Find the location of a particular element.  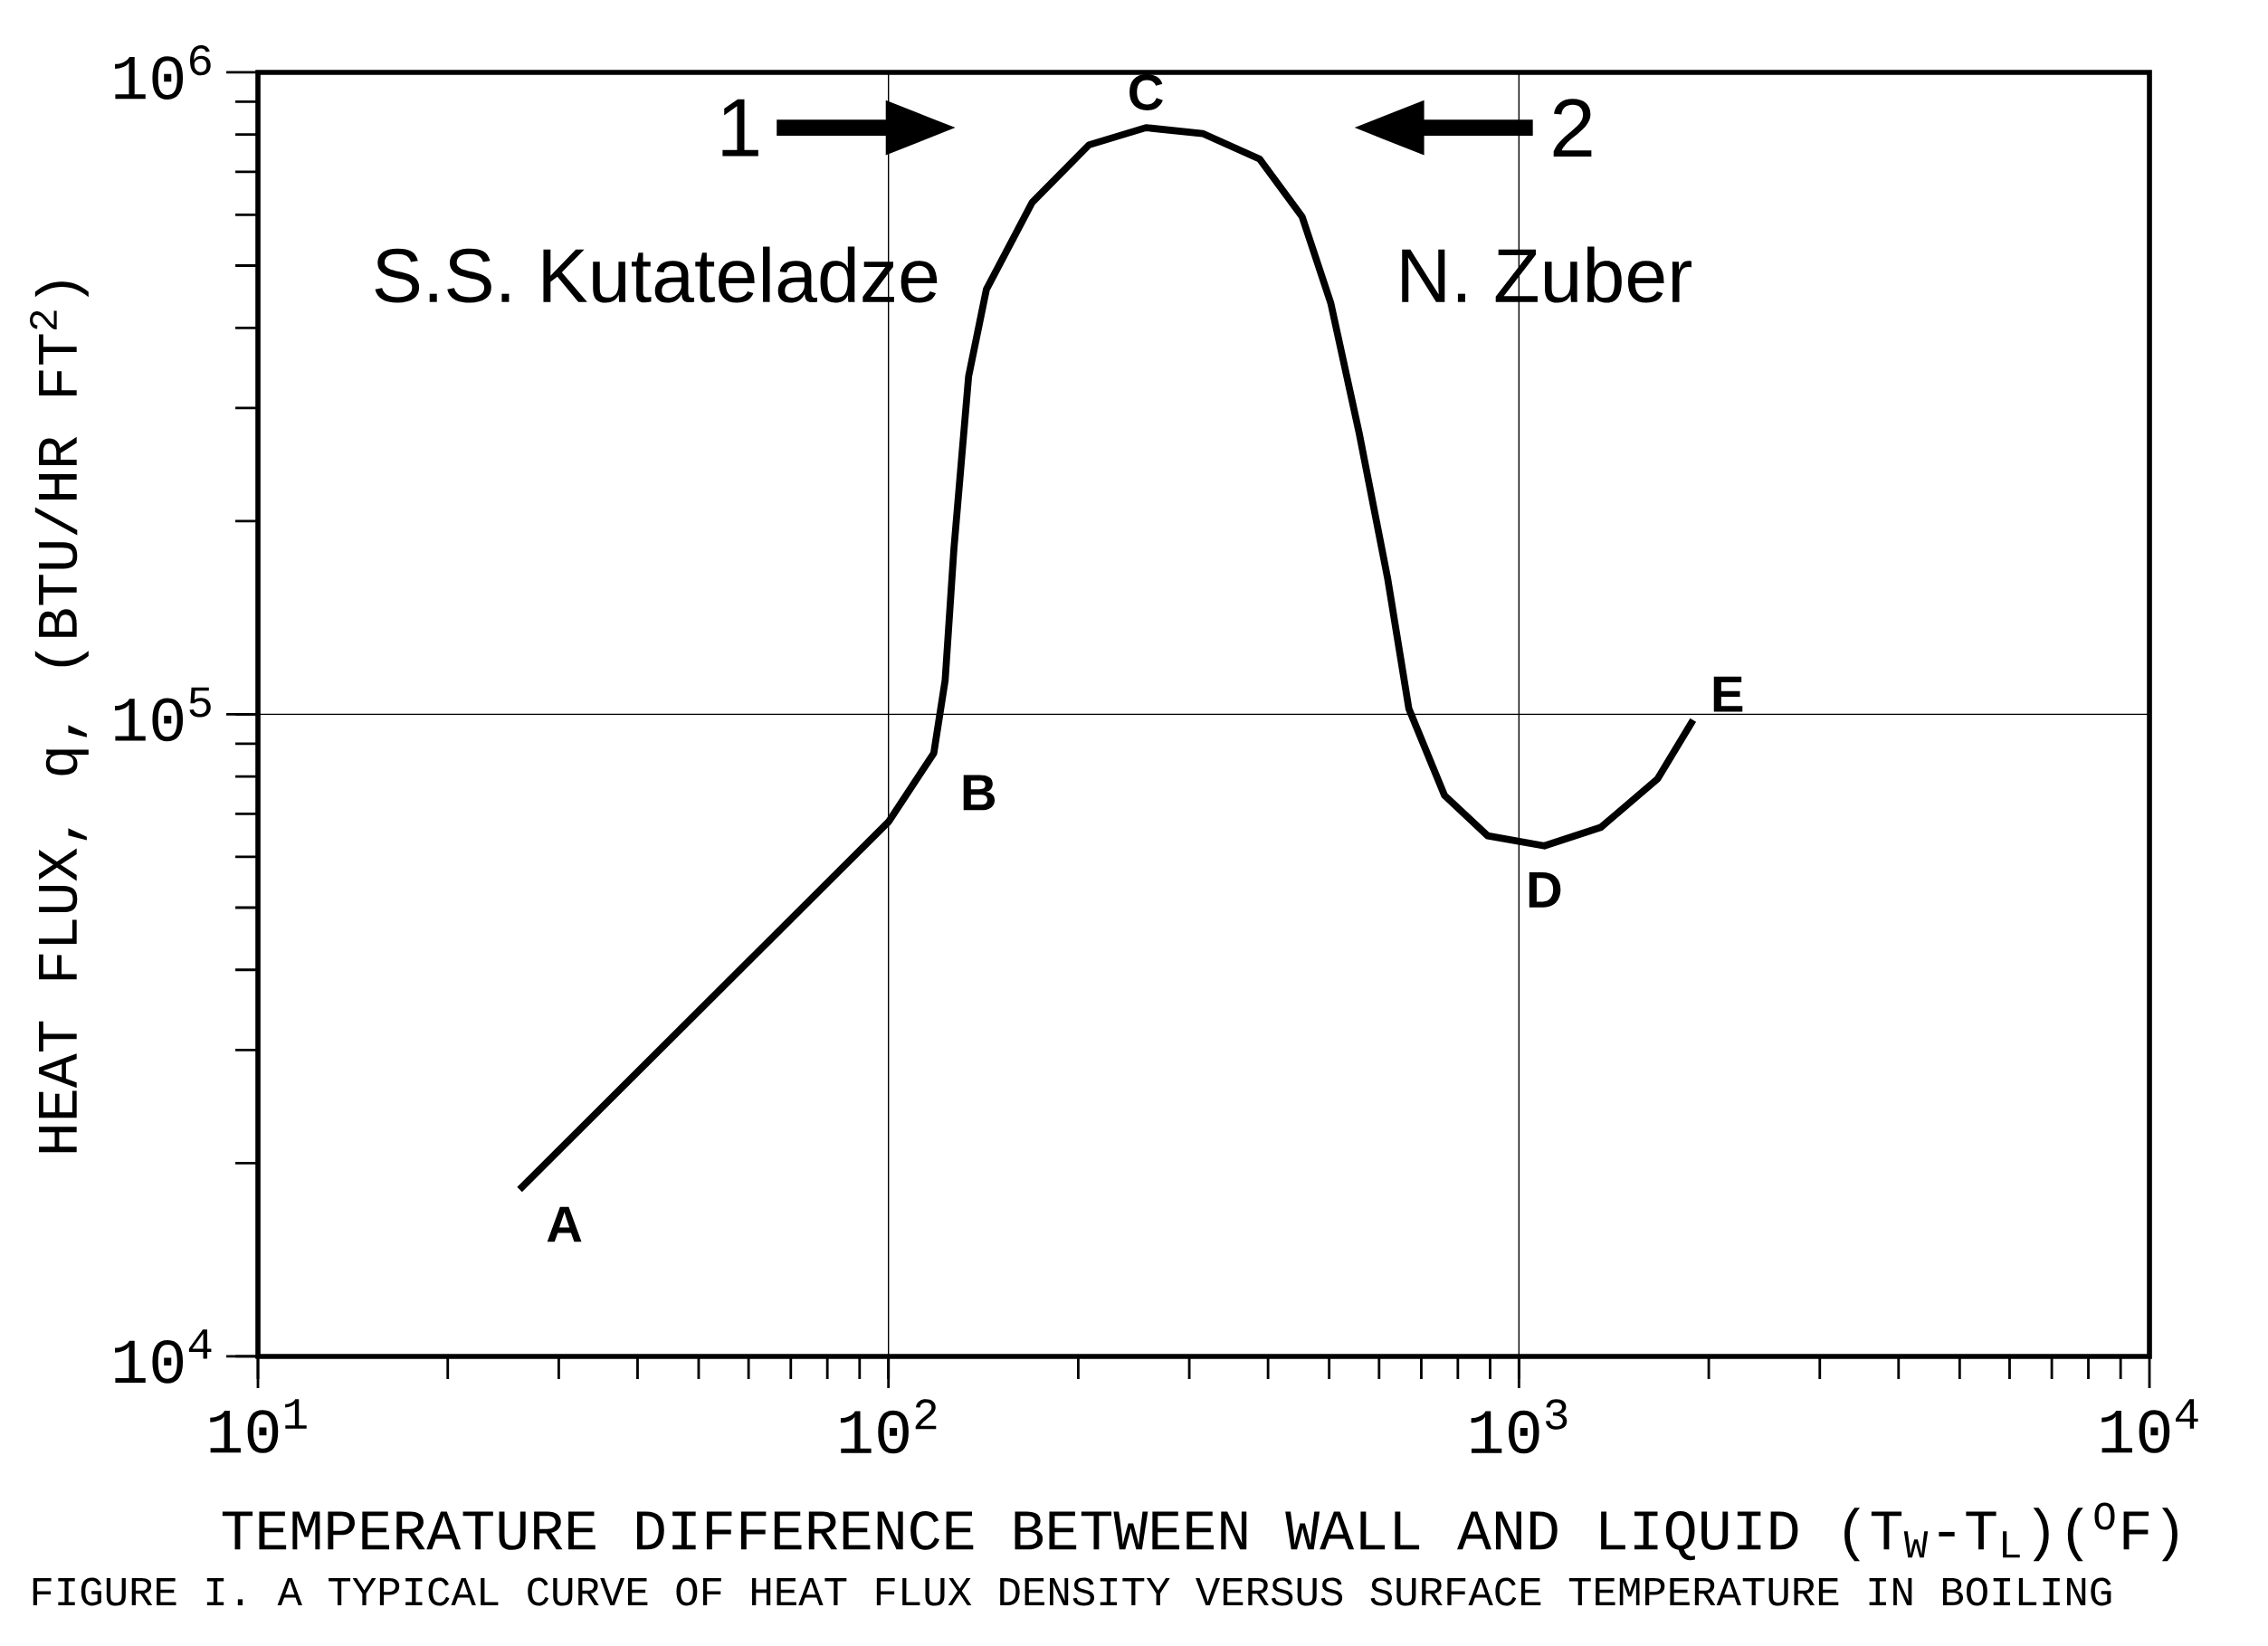

y-tick-label: 10$^{5}$ is located at coordinates (163, 714).